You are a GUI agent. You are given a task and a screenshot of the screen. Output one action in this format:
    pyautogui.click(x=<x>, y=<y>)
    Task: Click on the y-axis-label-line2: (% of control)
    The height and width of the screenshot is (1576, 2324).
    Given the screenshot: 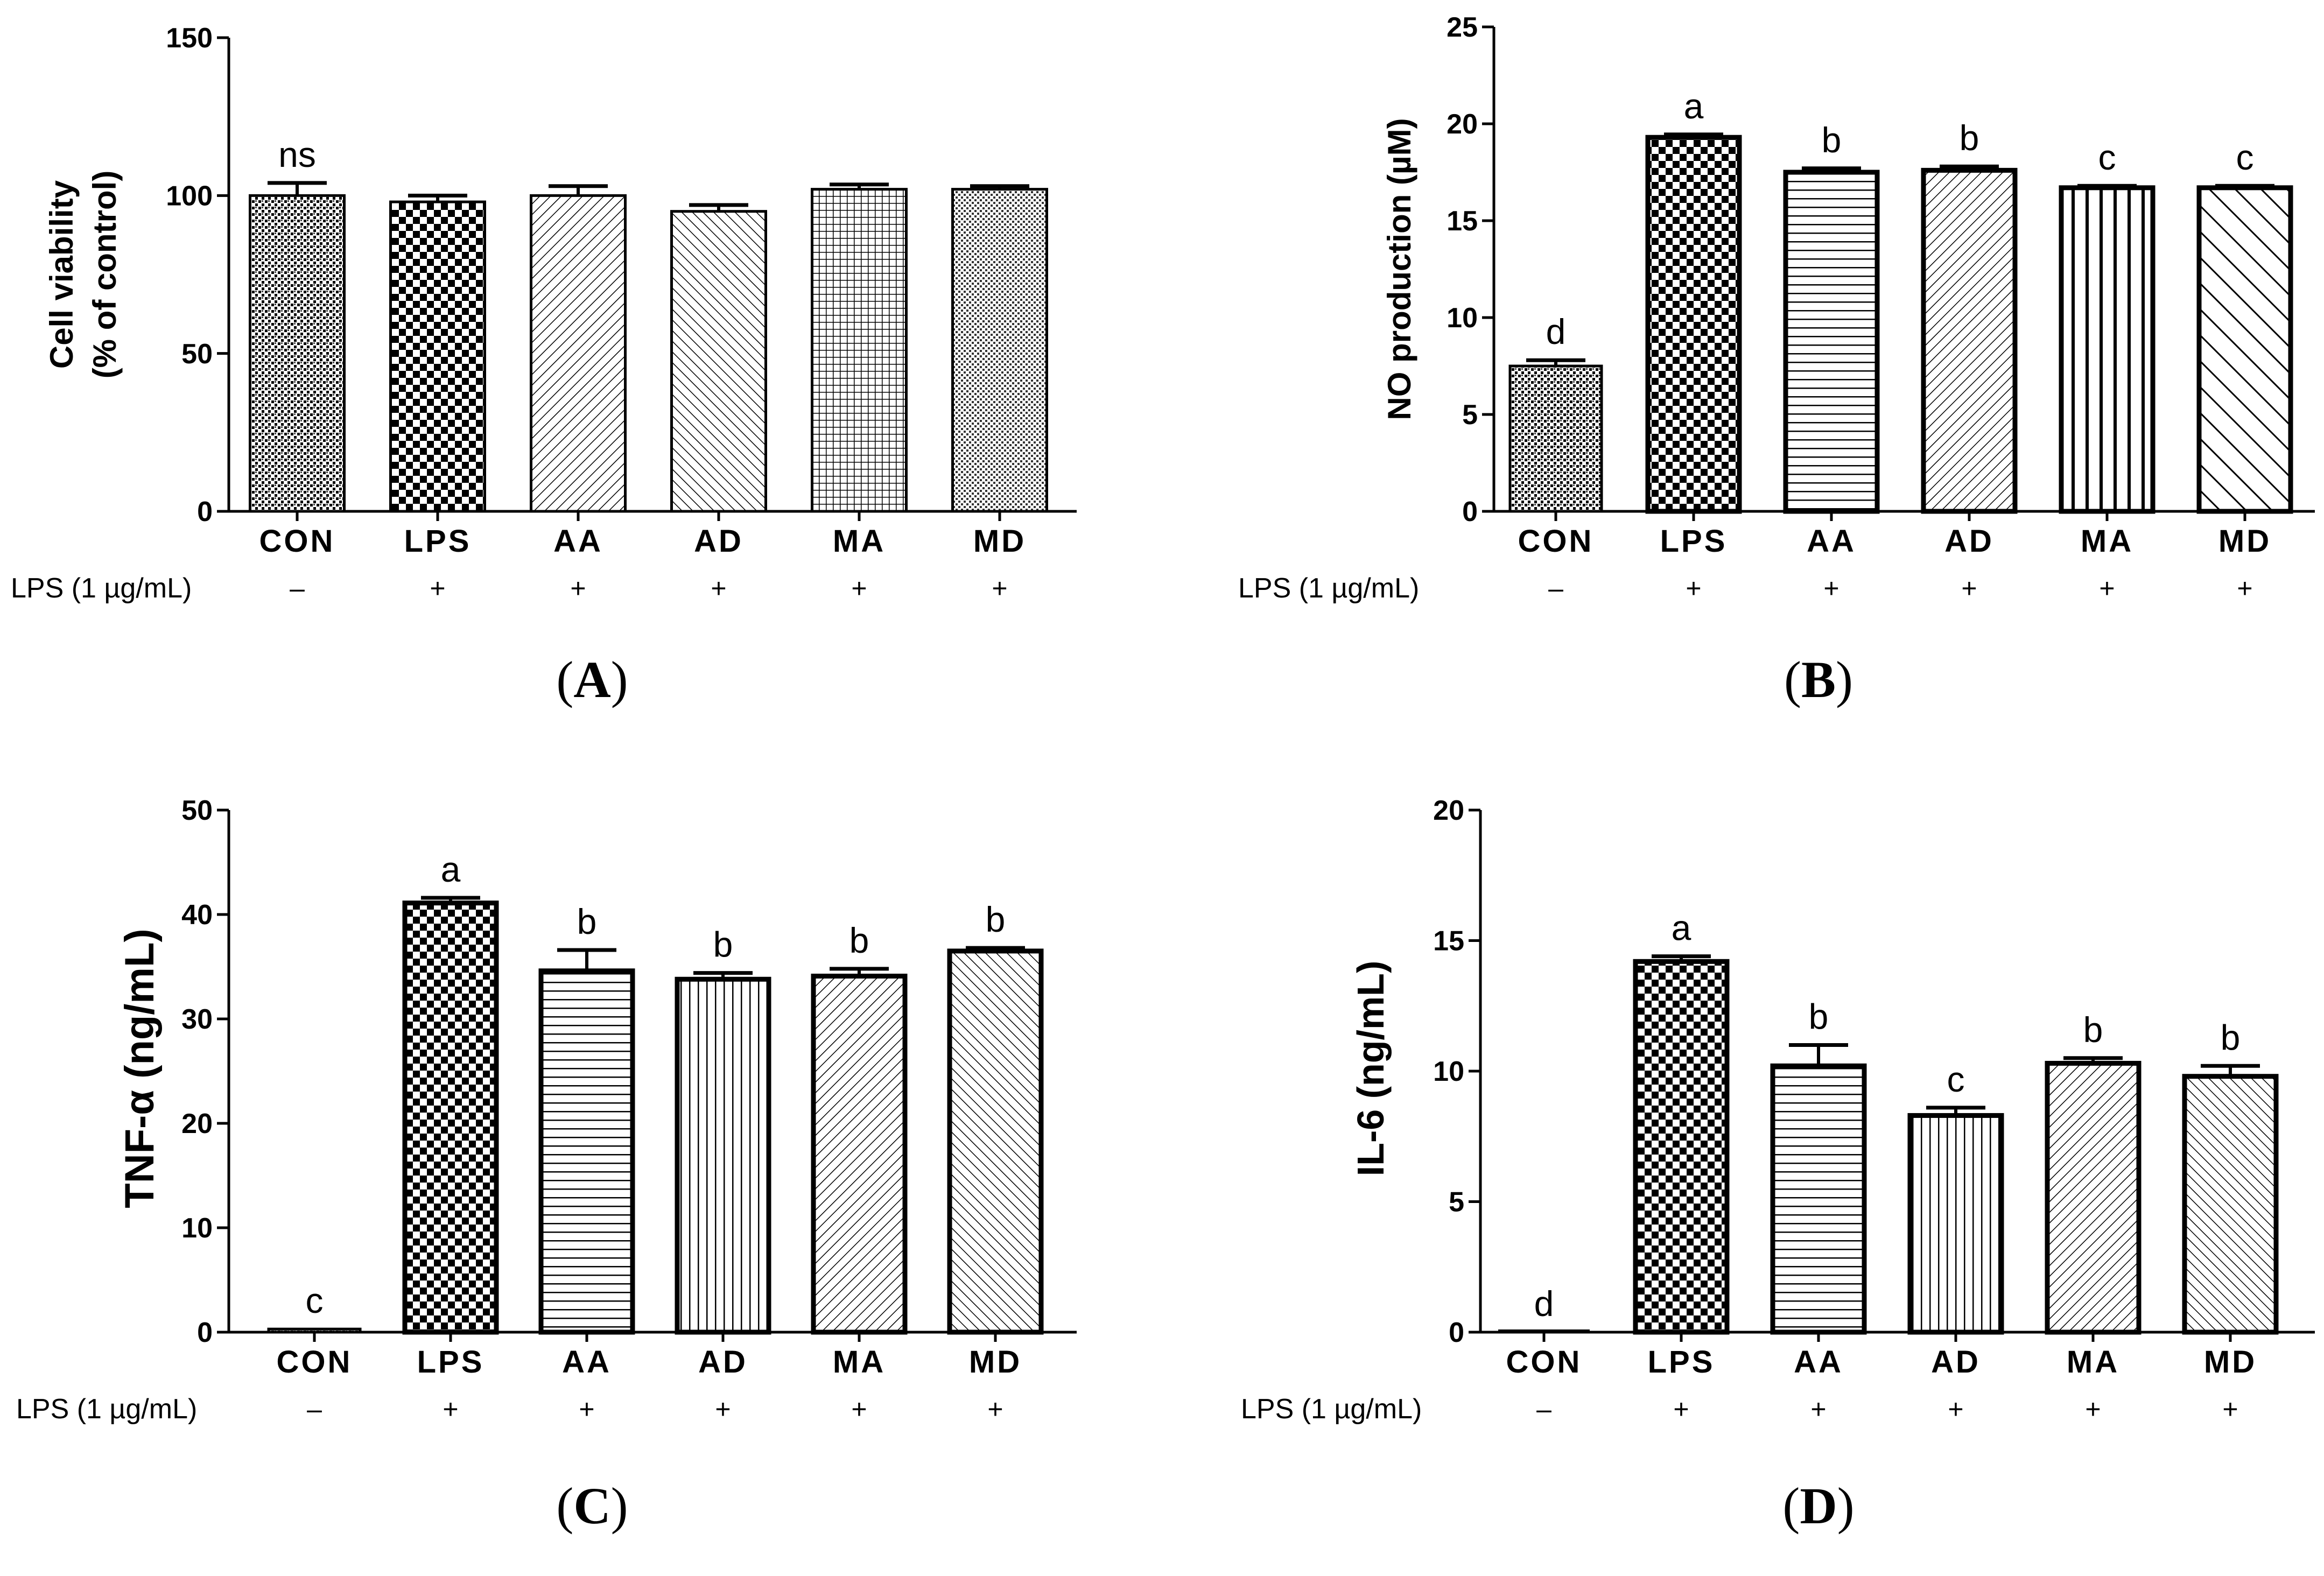 What is the action you would take?
    pyautogui.click(x=105, y=275)
    